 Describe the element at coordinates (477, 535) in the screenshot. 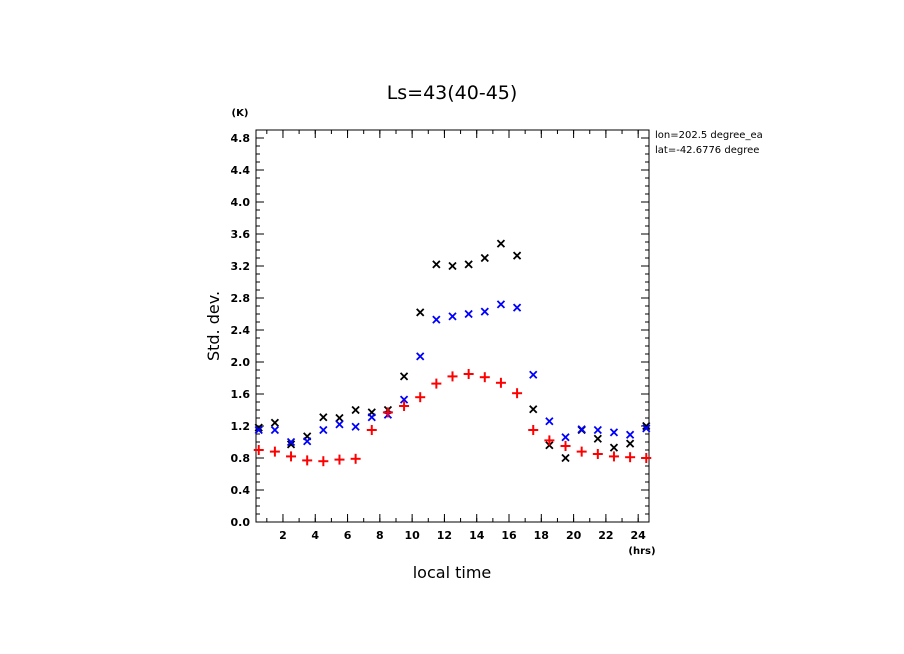

I see `x-tick-label: 14` at that location.